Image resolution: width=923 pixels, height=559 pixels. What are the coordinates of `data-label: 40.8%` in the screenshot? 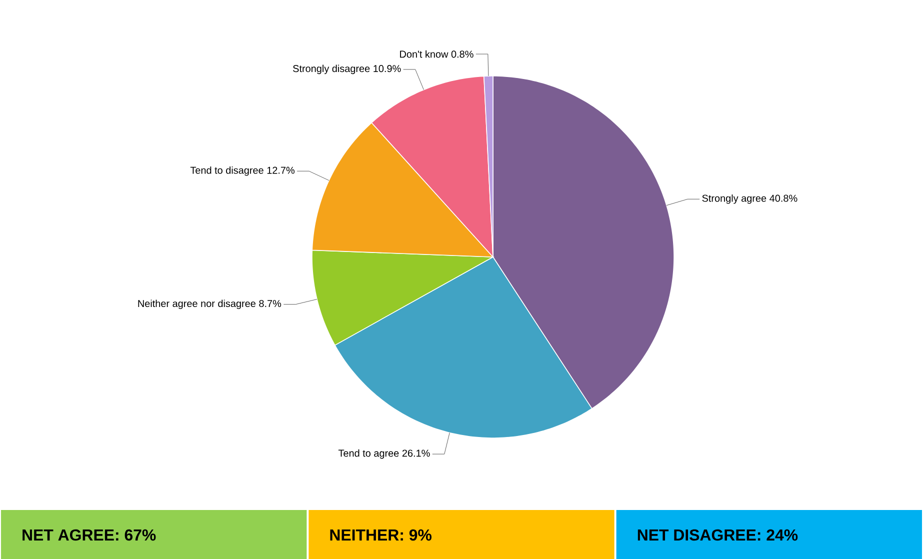 It's located at (784, 198).